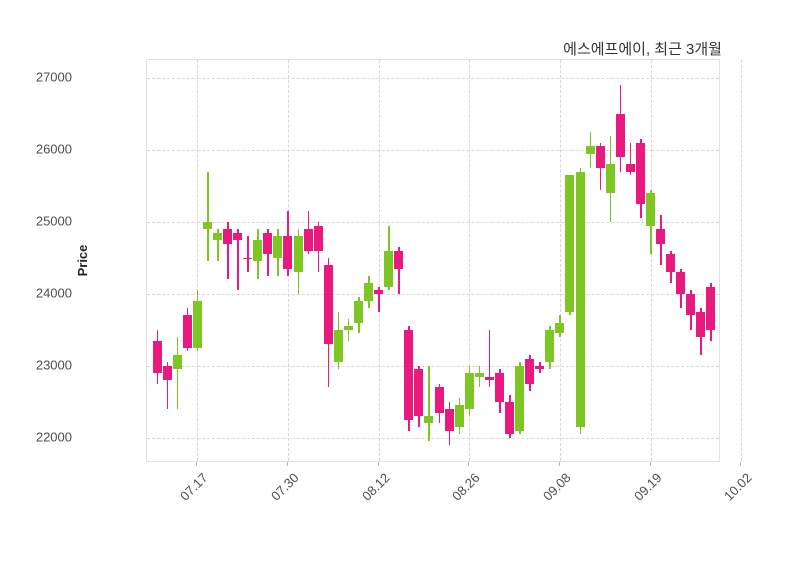 This screenshot has width=800, height=575. Describe the element at coordinates (742, 260) in the screenshot. I see `gridline-x-10.02` at that location.